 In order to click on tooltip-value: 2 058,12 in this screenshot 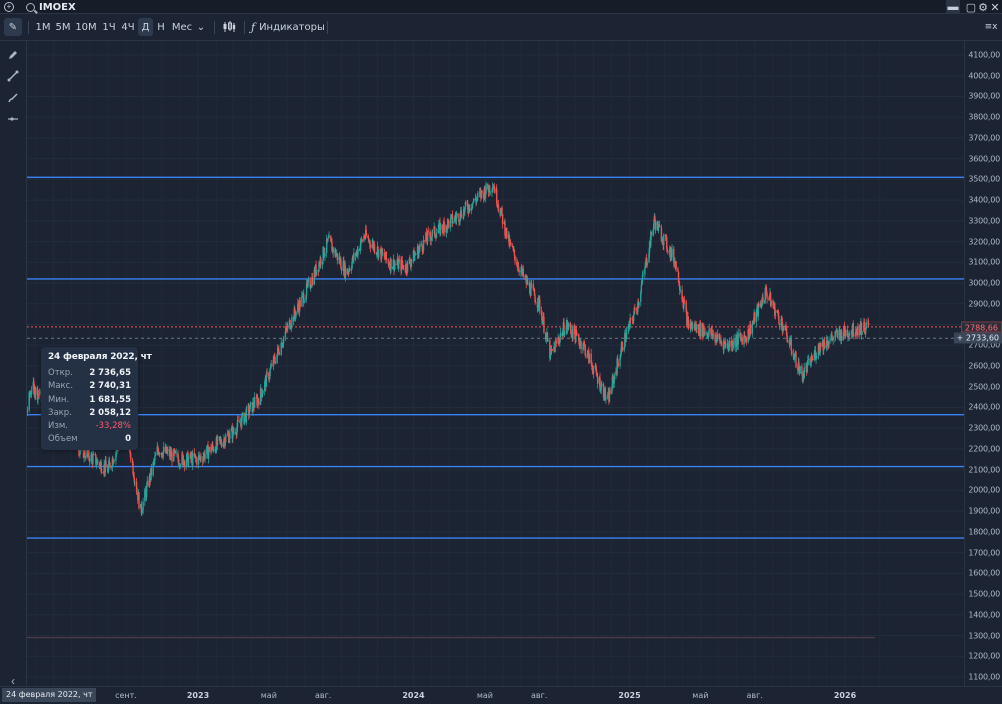, I will do `click(110, 412)`.